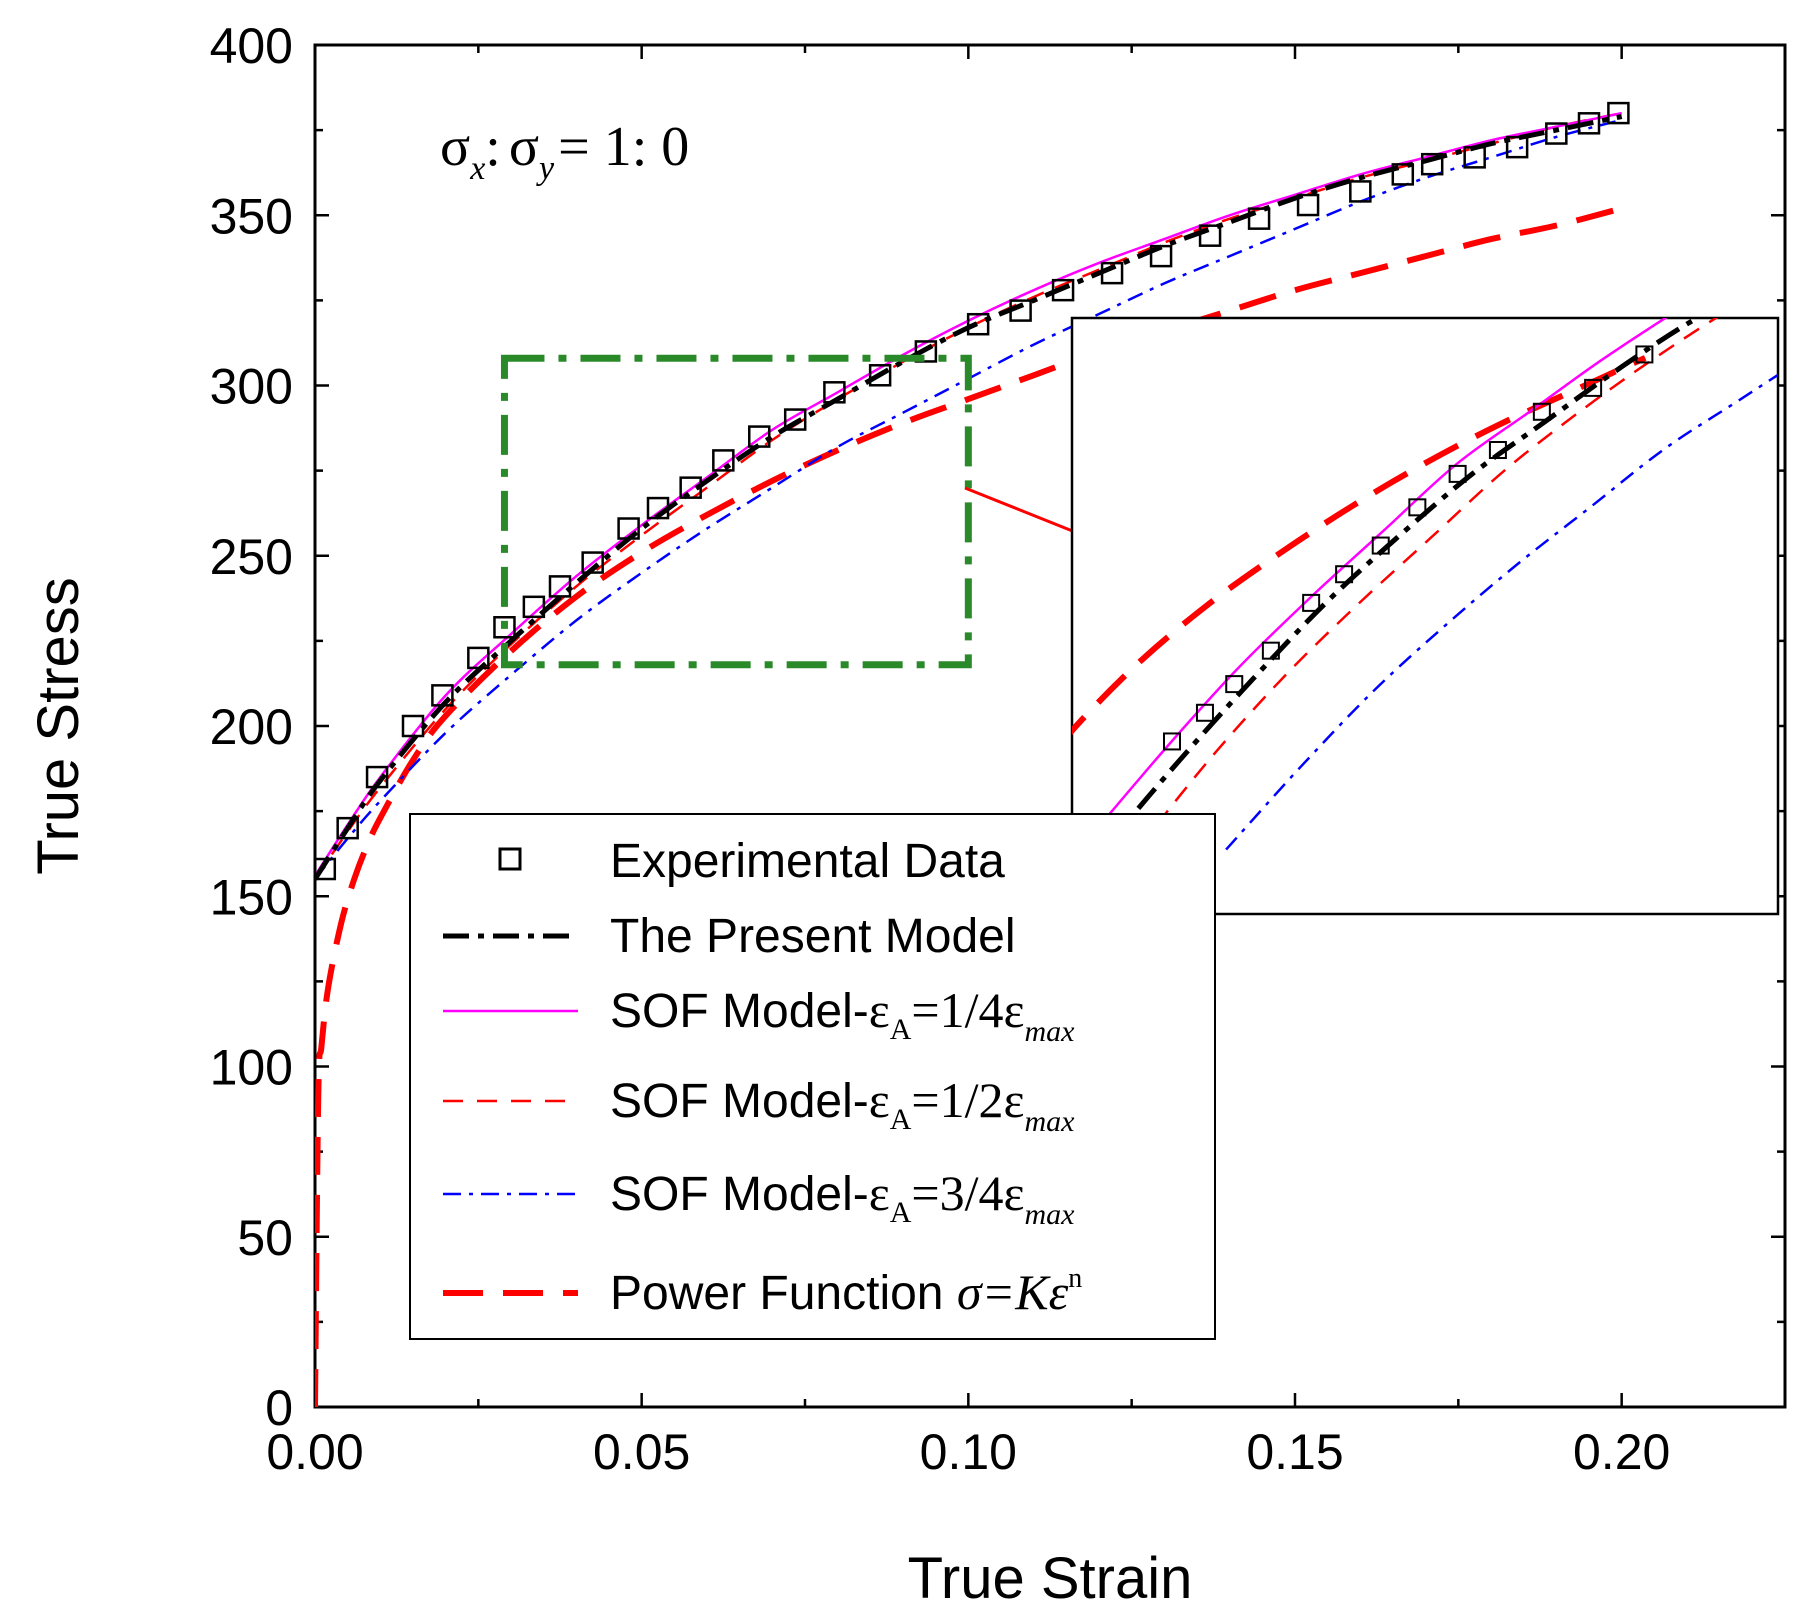  I want to click on x-tick-labels: 0.00 0.05 0.10 0.15 0.20, so click(968, 1452).